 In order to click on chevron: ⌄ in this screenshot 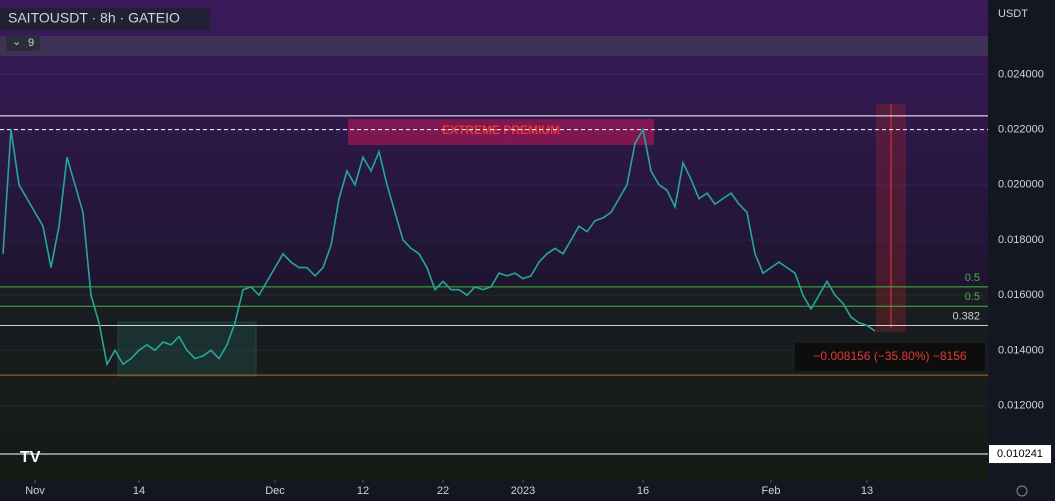, I will do `click(16, 42)`.